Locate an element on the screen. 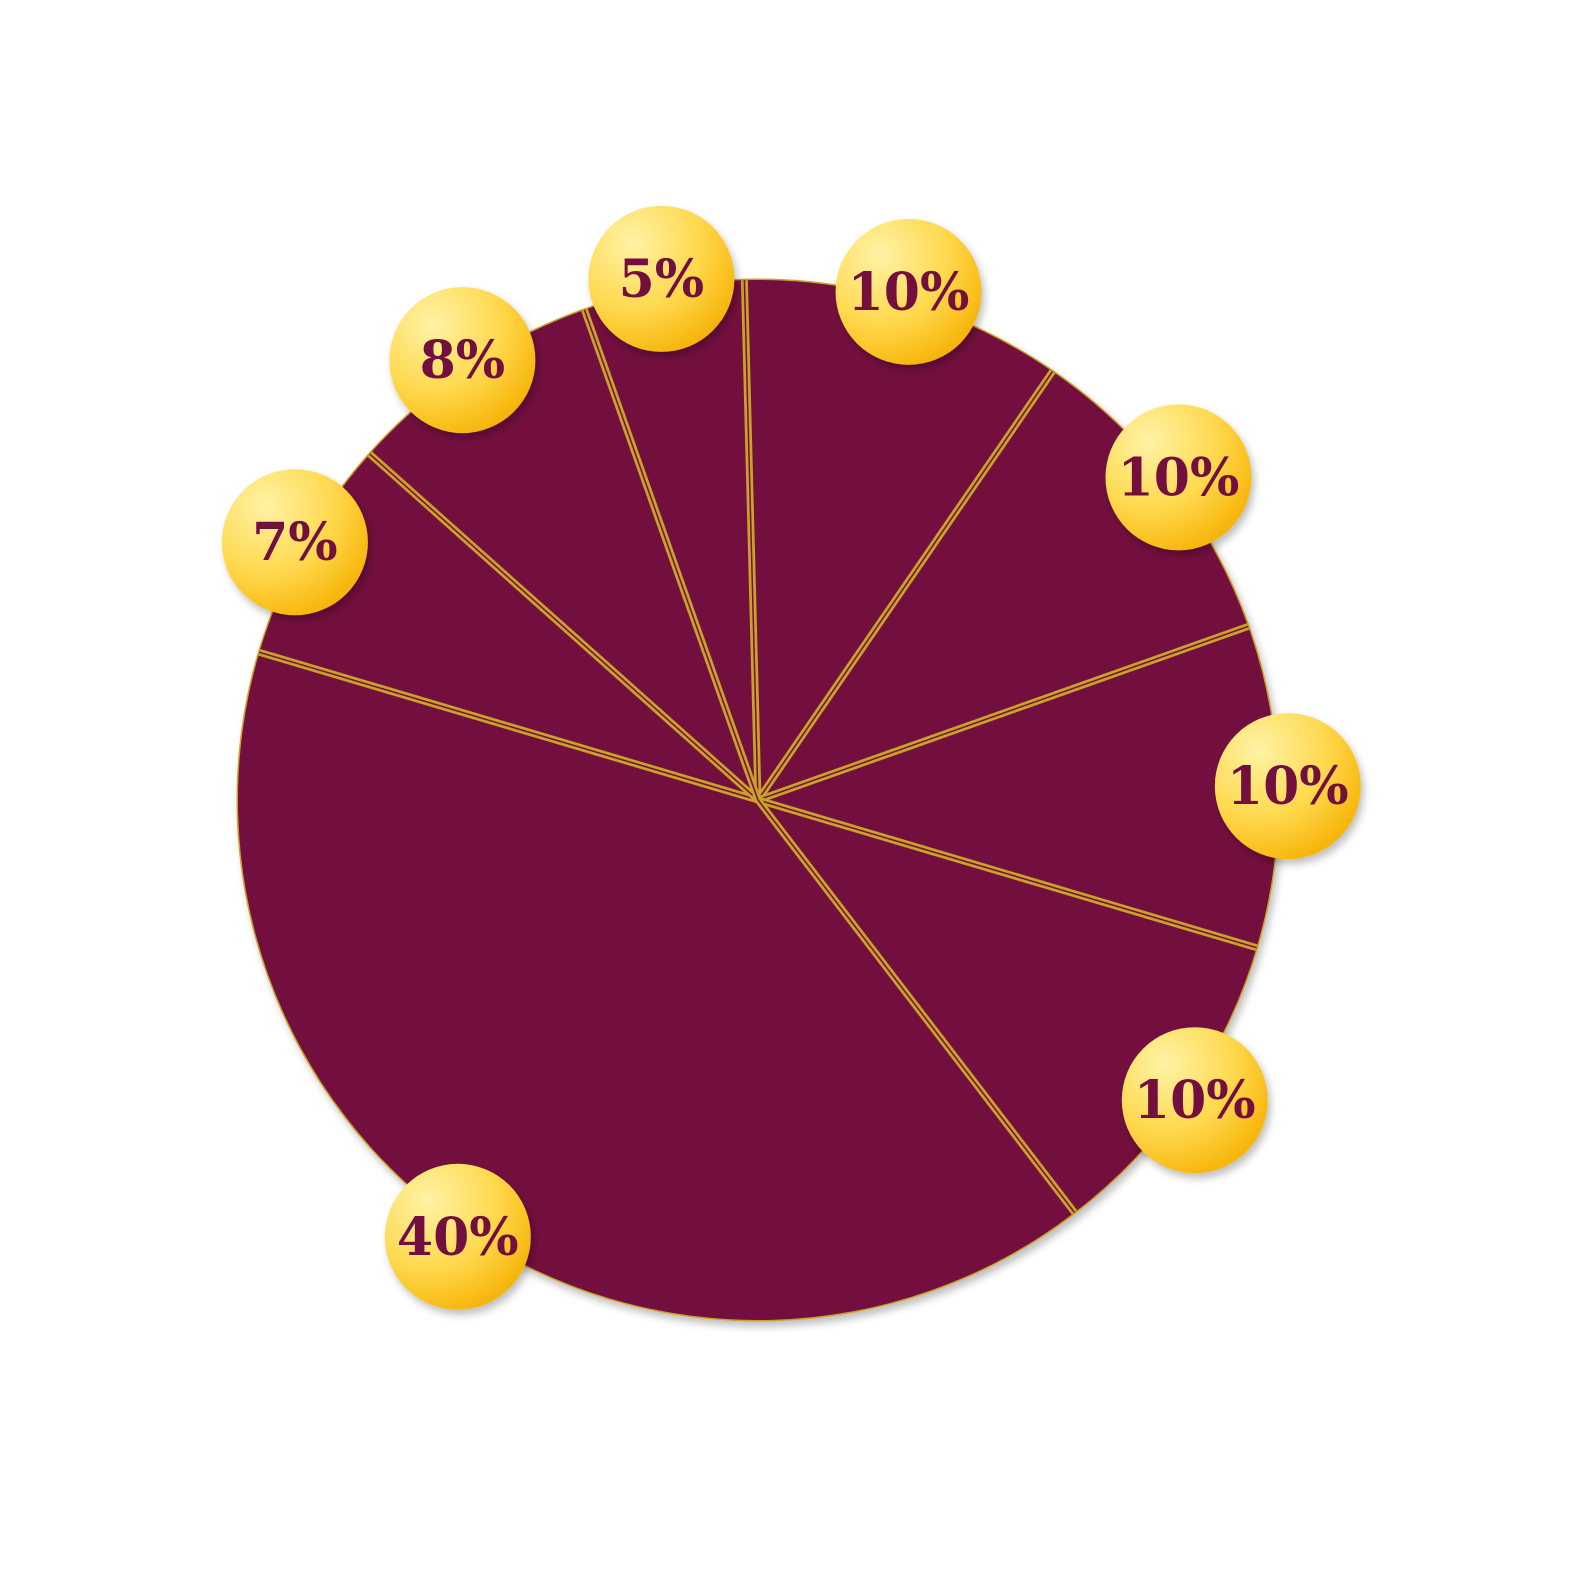 This screenshot has width=1577, height=1583. slice-label-bubble-8: 5% is located at coordinates (661, 278).